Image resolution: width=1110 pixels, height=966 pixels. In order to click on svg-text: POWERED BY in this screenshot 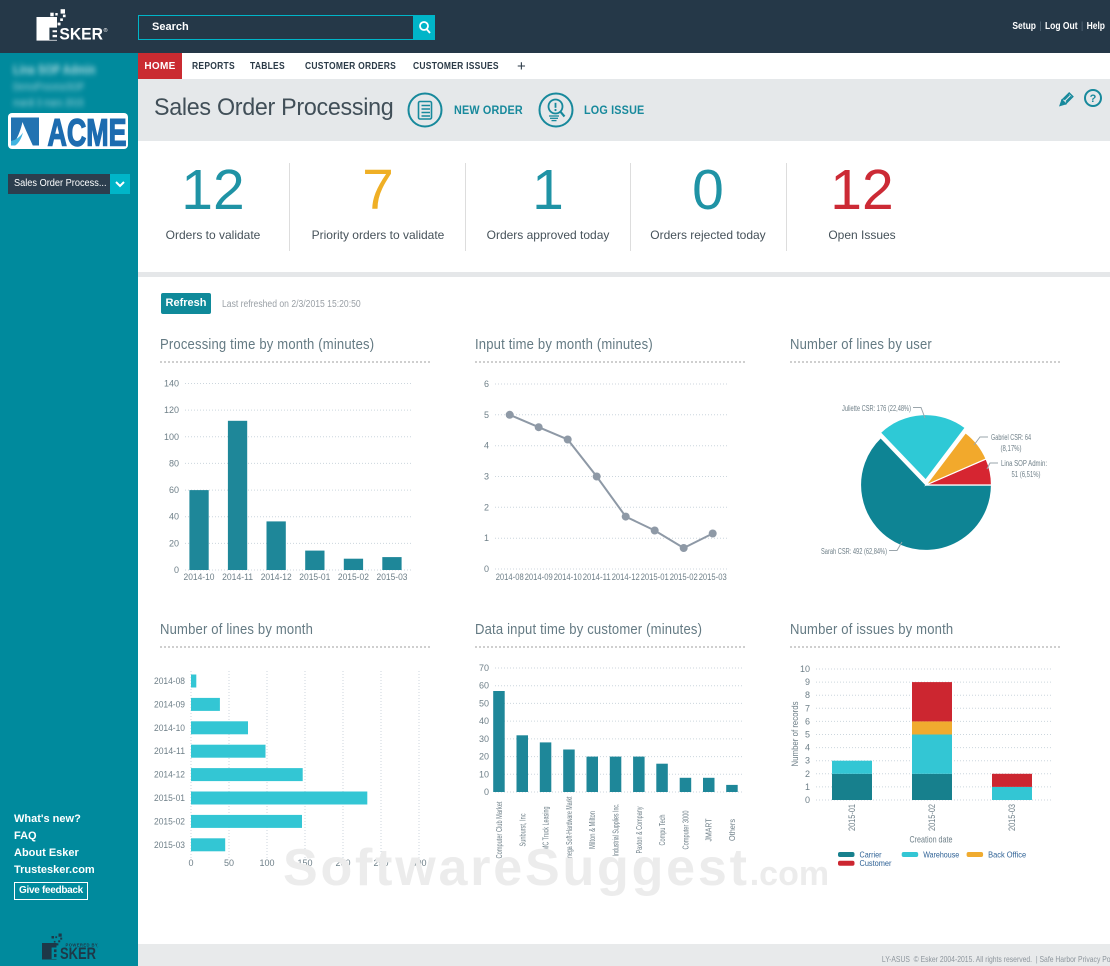, I will do `click(82, 945)`.